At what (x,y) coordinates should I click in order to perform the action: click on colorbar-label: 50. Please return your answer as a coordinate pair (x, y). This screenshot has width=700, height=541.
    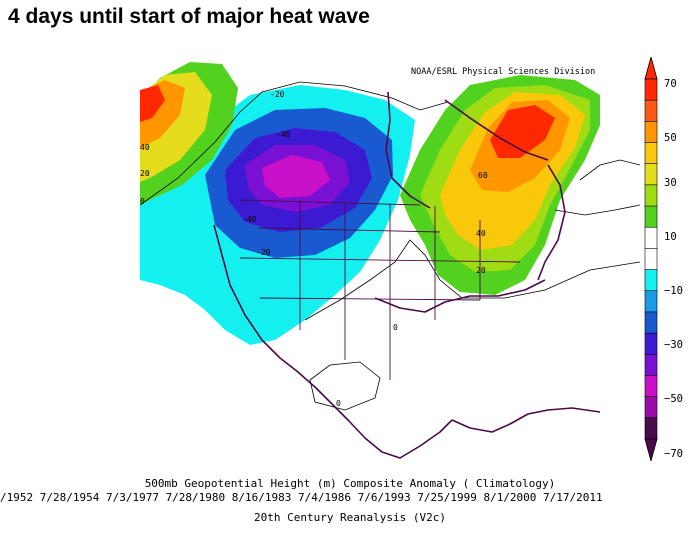
    Looking at the image, I should click on (670, 138).